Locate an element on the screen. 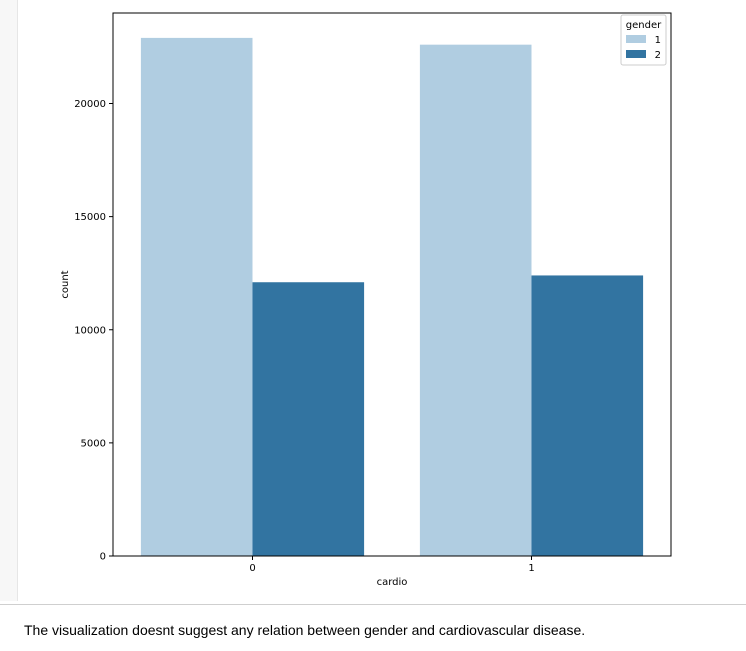 The image size is (746, 651). legend-title: gender is located at coordinates (644, 25).